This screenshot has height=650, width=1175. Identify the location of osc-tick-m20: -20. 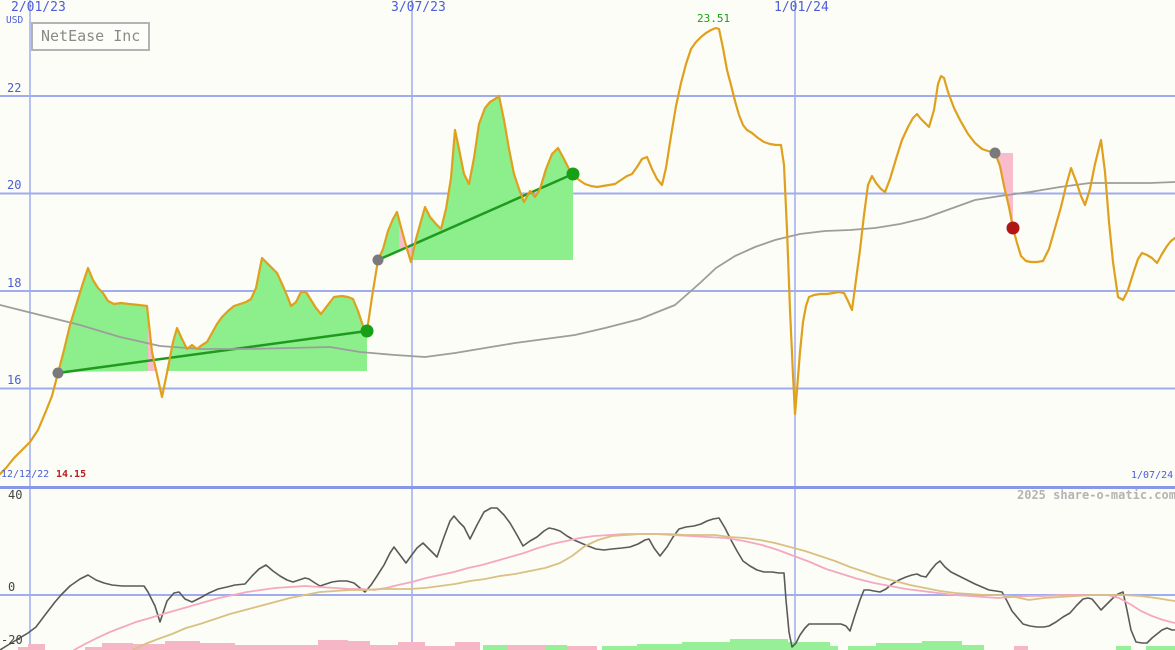
(12, 640).